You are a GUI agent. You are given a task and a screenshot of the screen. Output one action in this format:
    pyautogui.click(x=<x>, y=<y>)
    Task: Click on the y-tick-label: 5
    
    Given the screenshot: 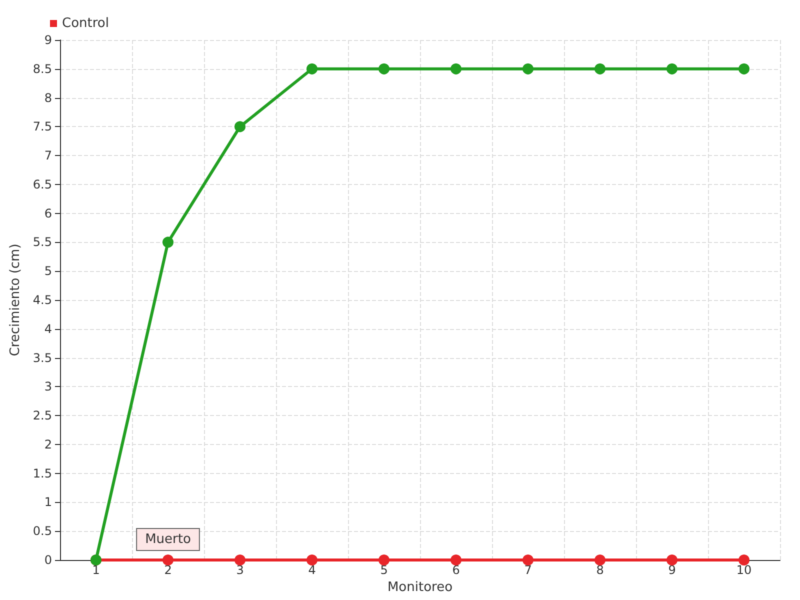 What is the action you would take?
    pyautogui.click(x=48, y=271)
    